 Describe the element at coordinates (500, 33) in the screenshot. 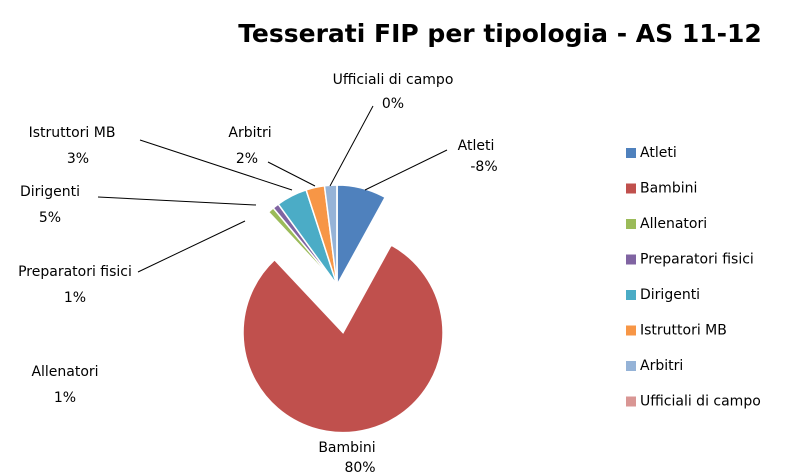

I see `chart-title: Tesserati FIP per tipologia - AS 11-12` at that location.